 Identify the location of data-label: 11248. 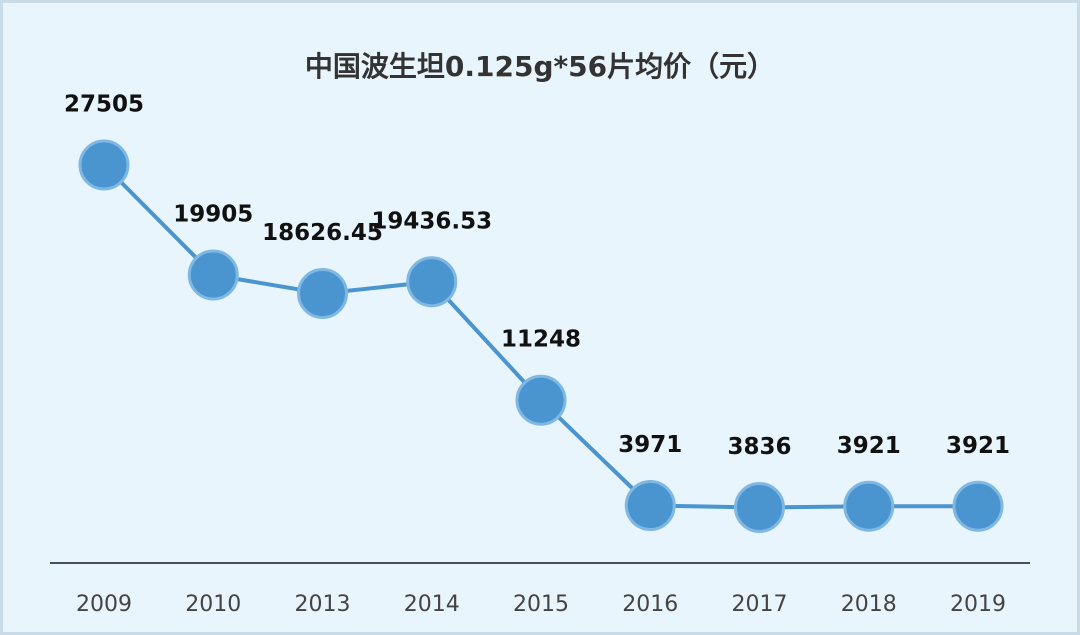
(541, 340).